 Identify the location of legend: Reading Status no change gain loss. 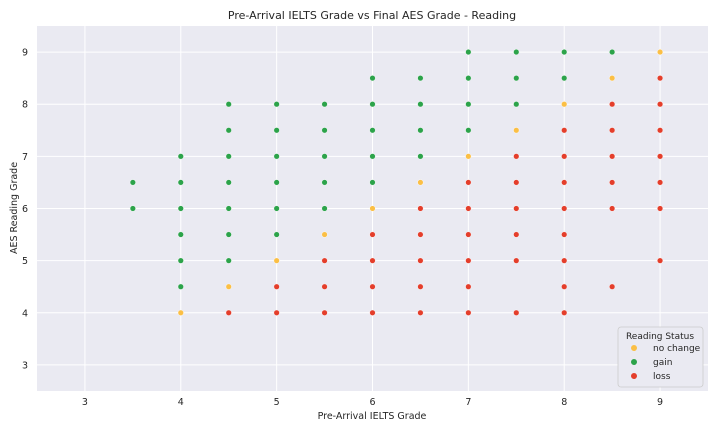
(660, 357).